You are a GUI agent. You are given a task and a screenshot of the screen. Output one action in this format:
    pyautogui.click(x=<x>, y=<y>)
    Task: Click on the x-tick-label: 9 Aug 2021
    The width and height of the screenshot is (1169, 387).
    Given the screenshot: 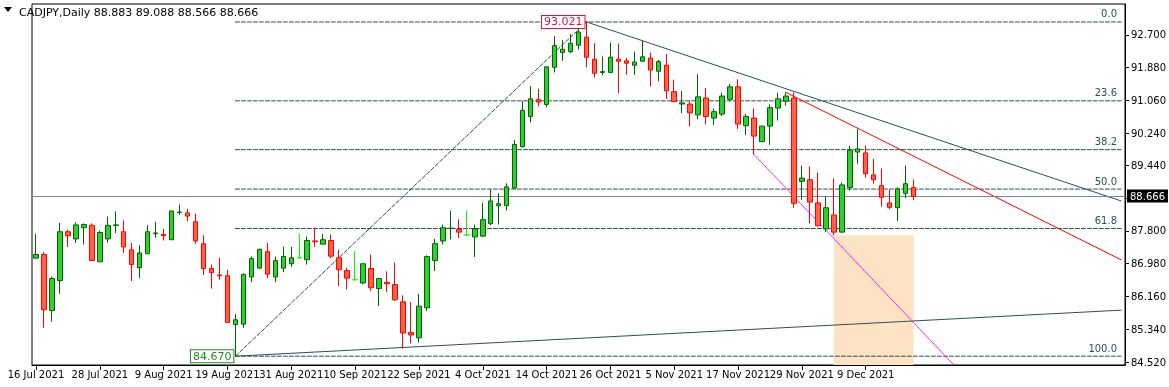 What is the action you would take?
    pyautogui.click(x=163, y=374)
    